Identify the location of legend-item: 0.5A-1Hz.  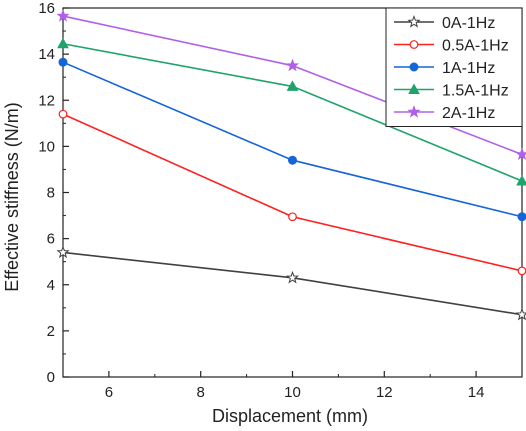
(451, 46).